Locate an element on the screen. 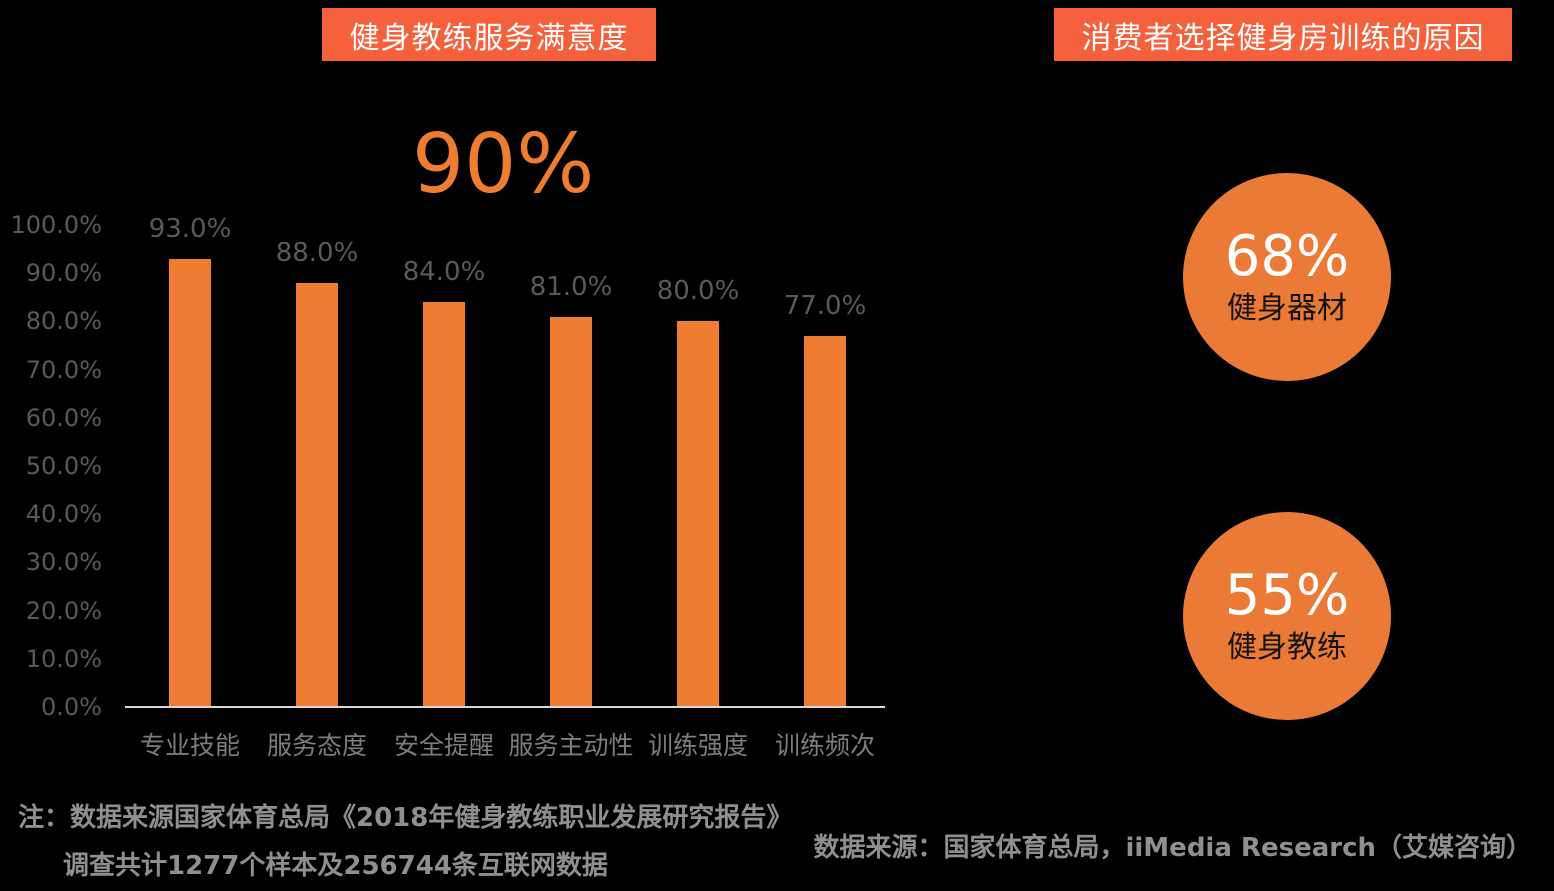  y-axis-tick-label: 90.0% is located at coordinates (63, 273).